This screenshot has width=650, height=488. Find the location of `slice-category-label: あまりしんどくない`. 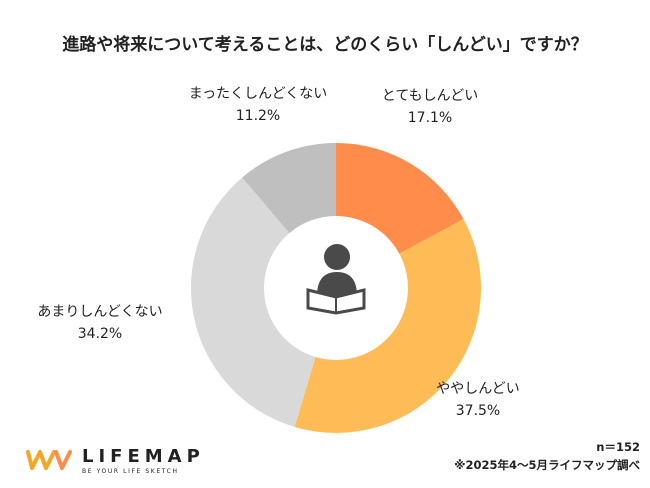

slice-category-label: あまりしんどくない is located at coordinates (99, 312).